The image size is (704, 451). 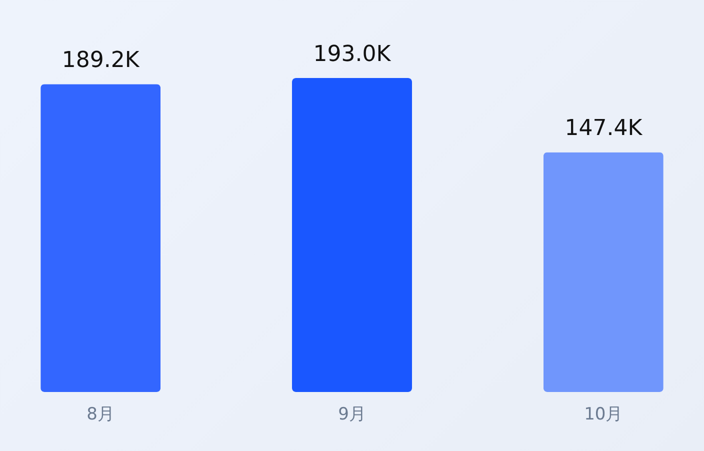 What do you see at coordinates (352, 414) in the screenshot?
I see `x-tick-label: 9月` at bounding box center [352, 414].